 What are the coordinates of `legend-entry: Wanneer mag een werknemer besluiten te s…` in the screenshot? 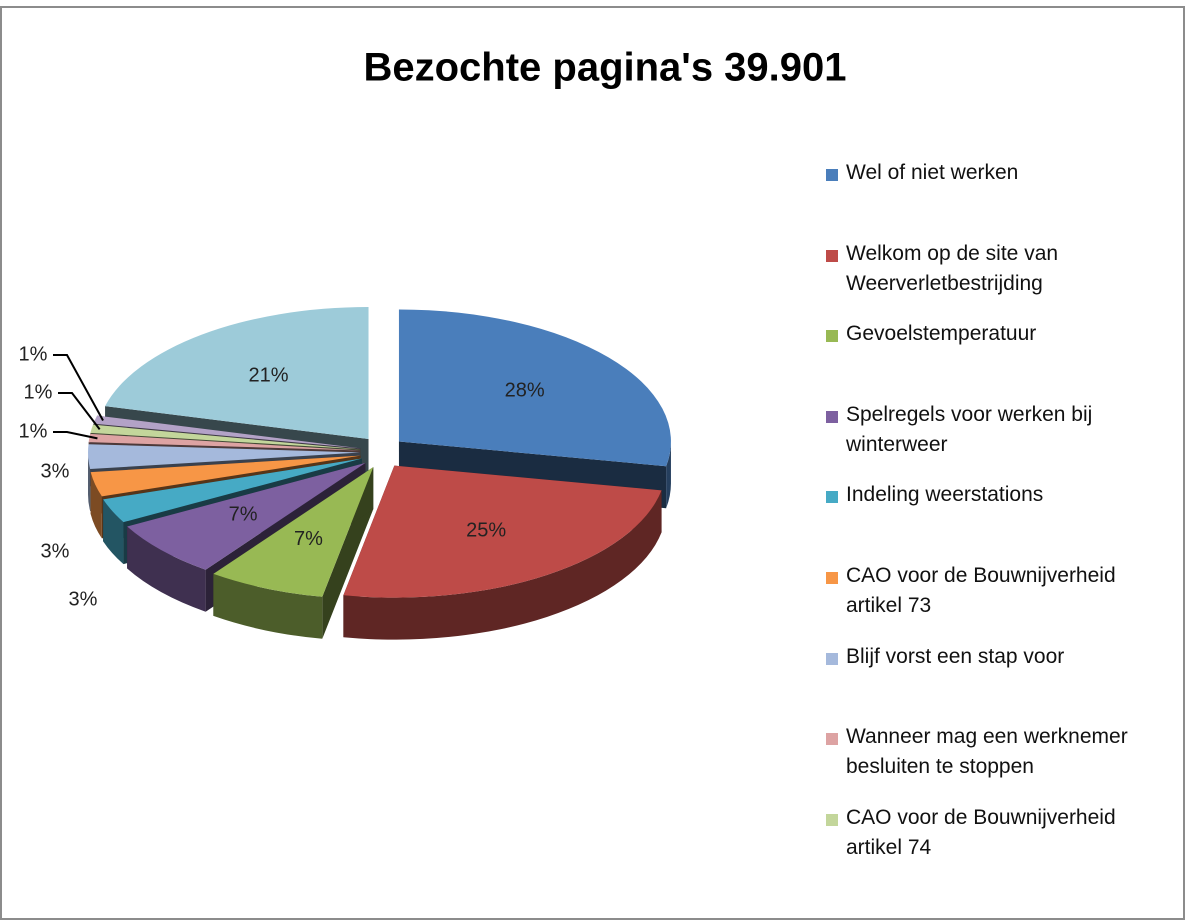 It's located at (992, 752).